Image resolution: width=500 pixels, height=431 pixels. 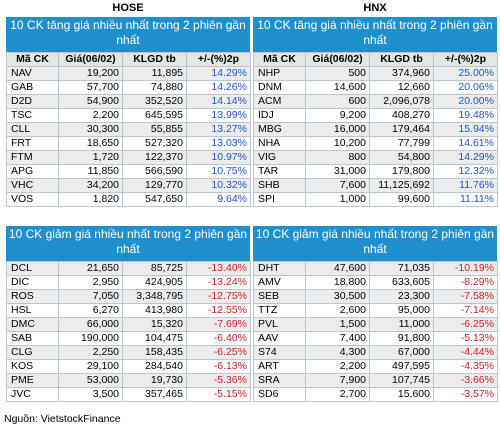 What do you see at coordinates (465, 282) in the screenshot?
I see `change-cell: -8.29%` at bounding box center [465, 282].